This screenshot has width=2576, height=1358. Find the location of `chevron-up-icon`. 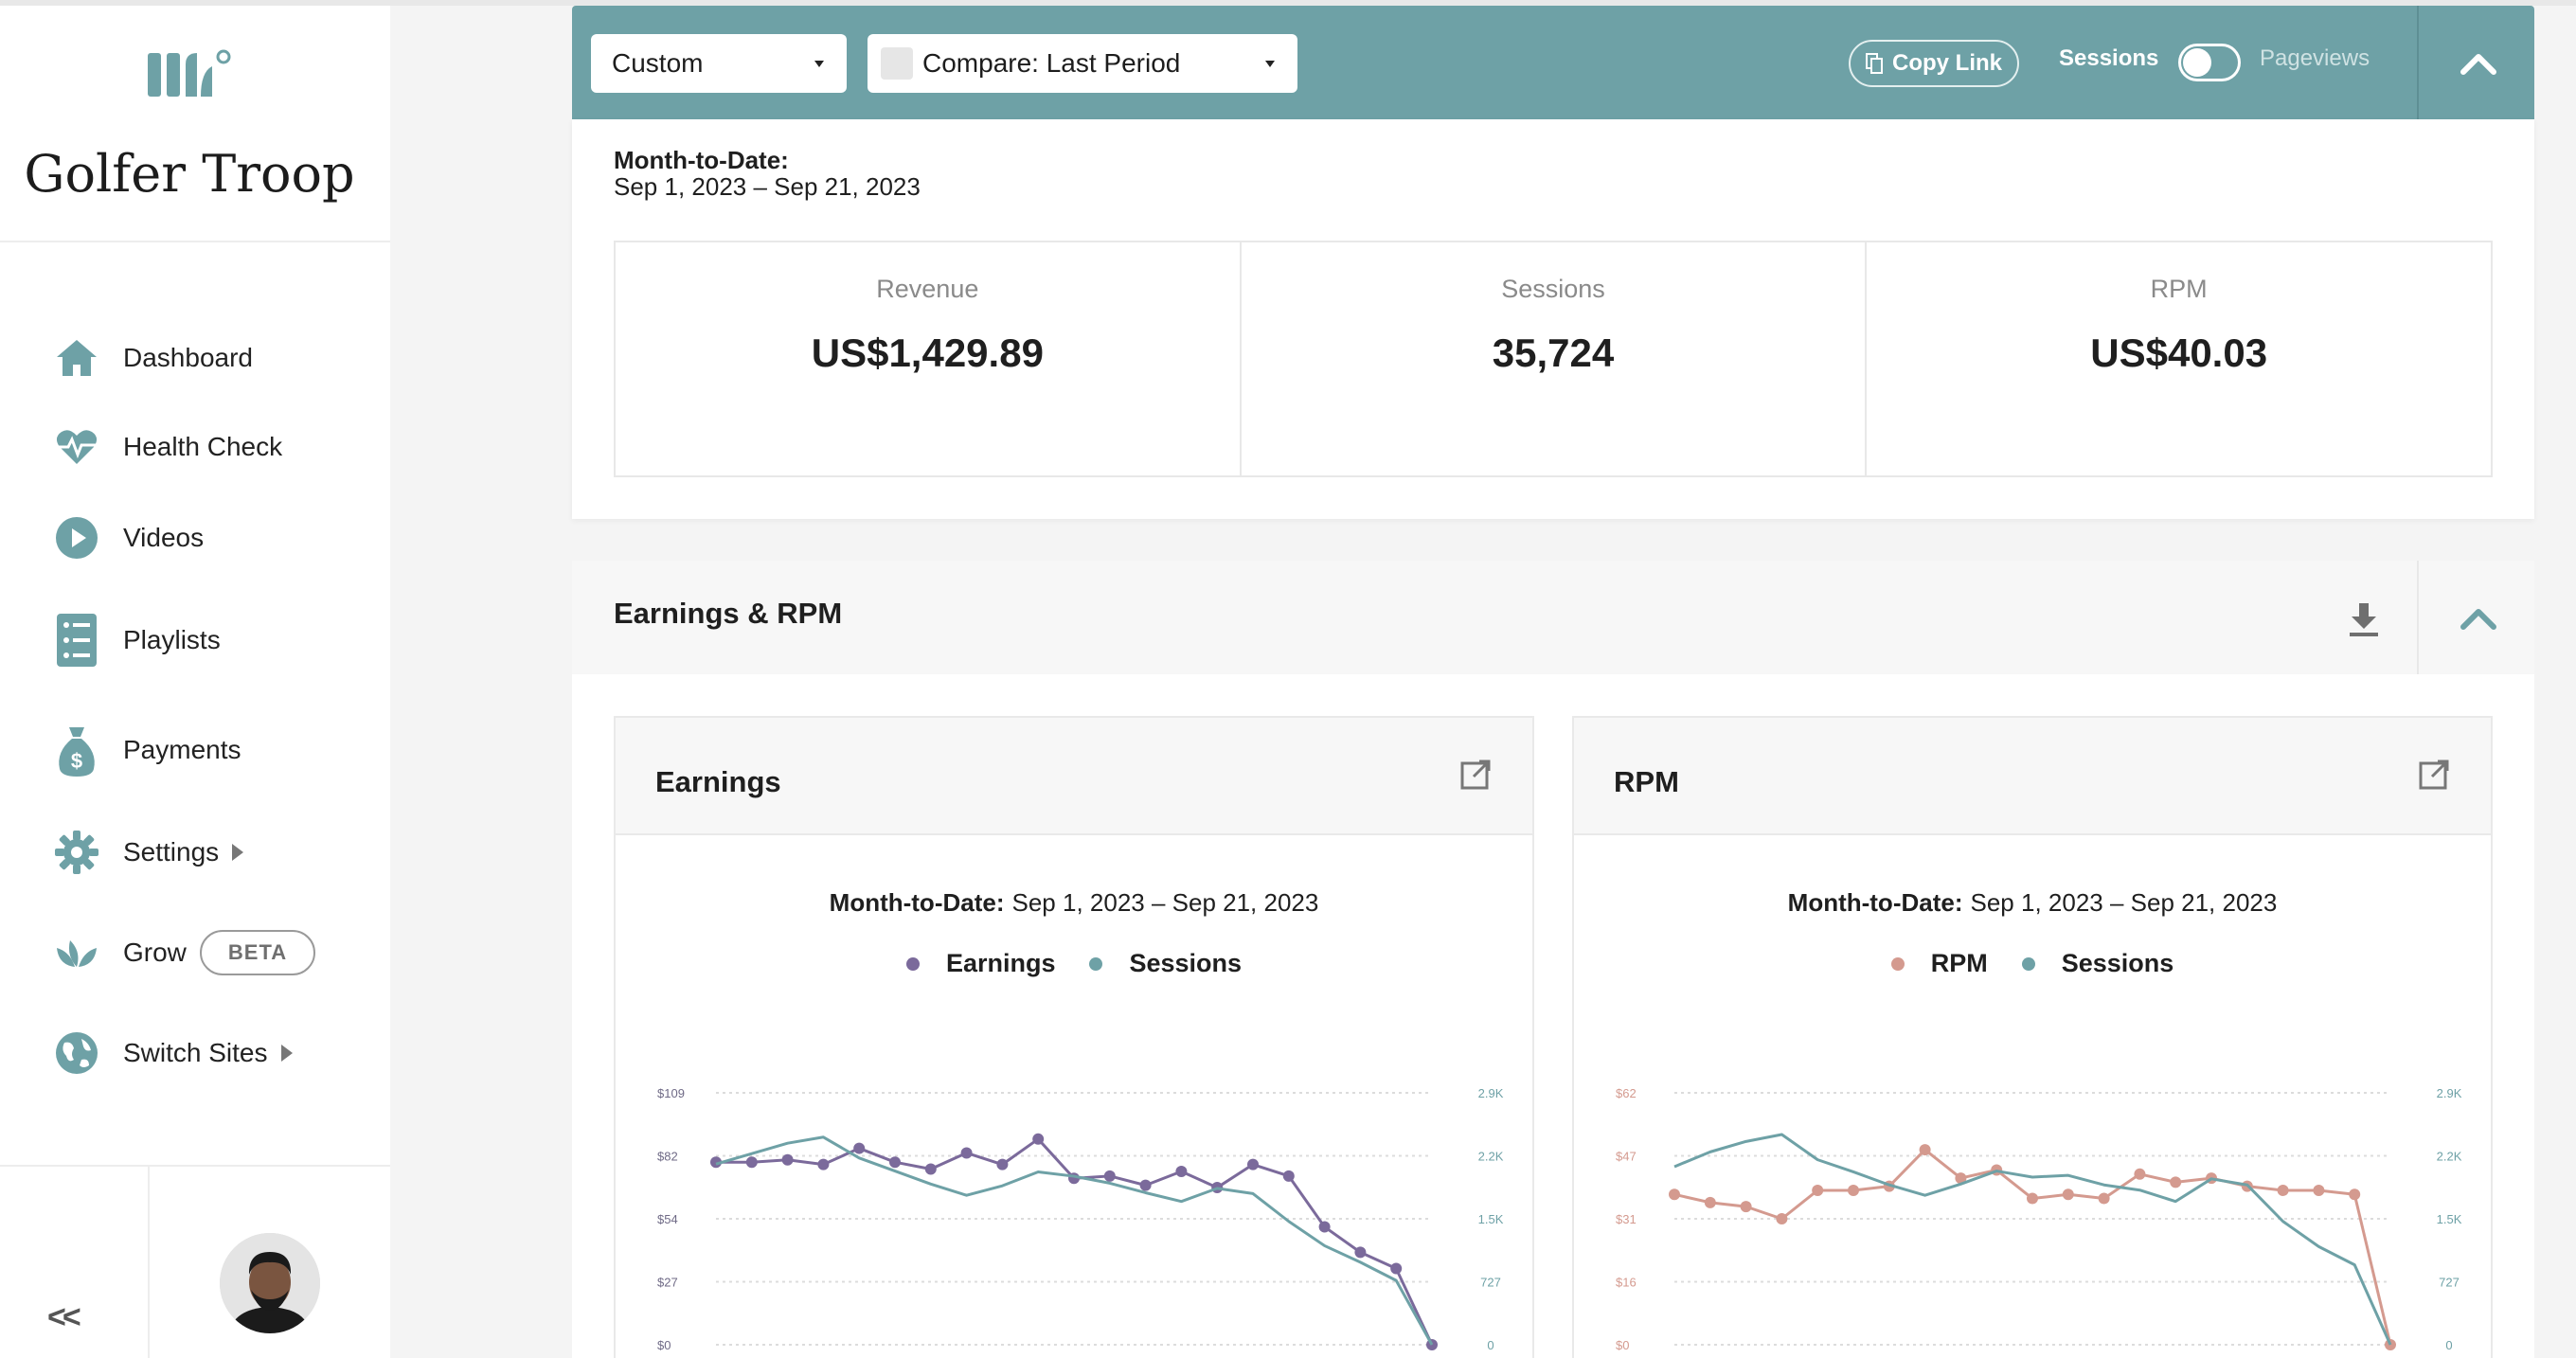

chevron-up-icon is located at coordinates (2478, 619).